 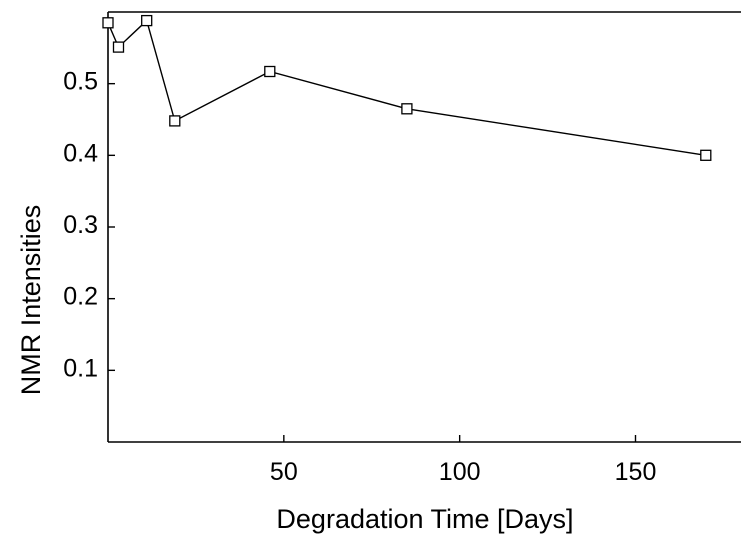 I want to click on x-ticks: 50 100 150, so click(x=463, y=460).